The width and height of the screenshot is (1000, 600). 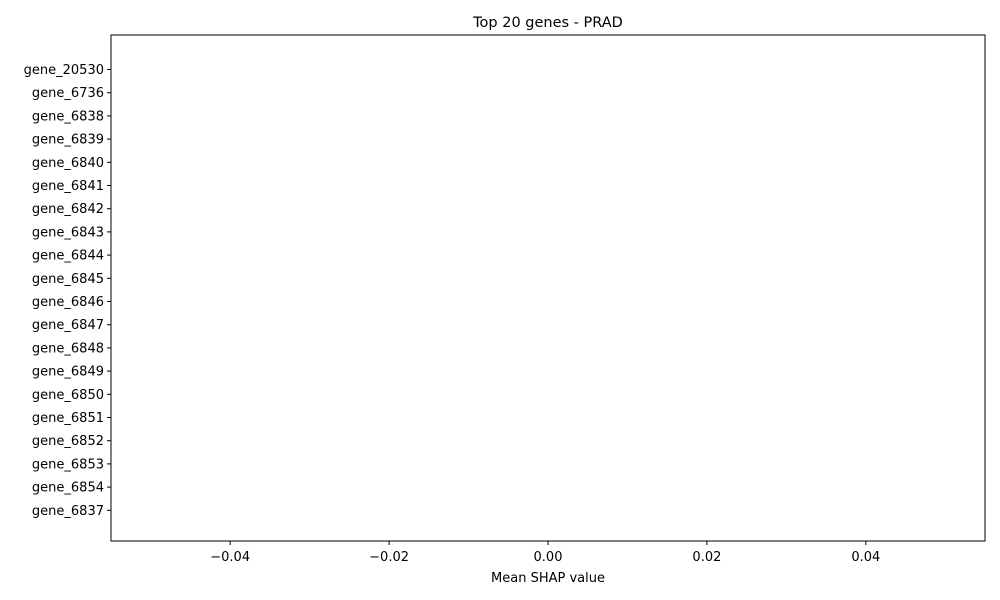 What do you see at coordinates (389, 557) in the screenshot?
I see `x-tick-label: −0.02` at bounding box center [389, 557].